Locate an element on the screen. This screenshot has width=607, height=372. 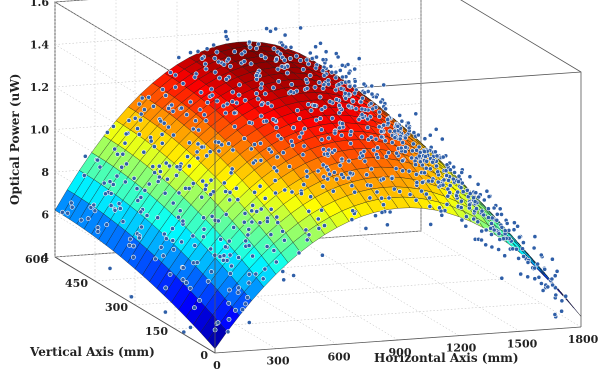
z-tick-label: 1.0 is located at coordinates (39, 130).